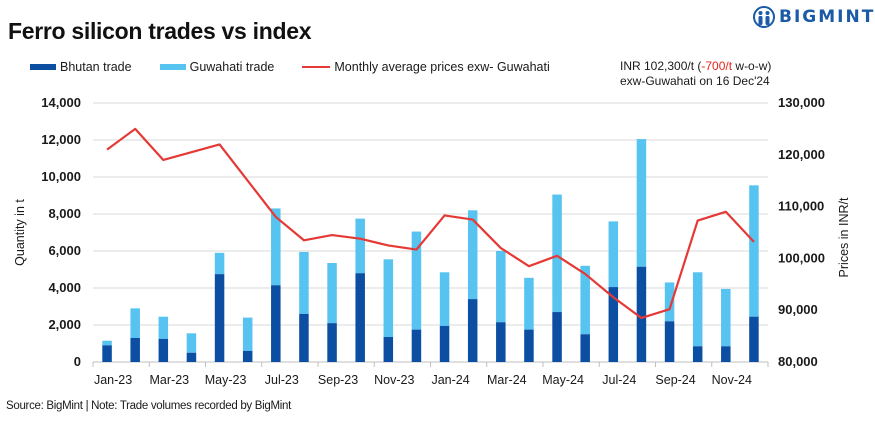 The width and height of the screenshot is (875, 421). I want to click on logo-text: BIGMINT, so click(827, 17).